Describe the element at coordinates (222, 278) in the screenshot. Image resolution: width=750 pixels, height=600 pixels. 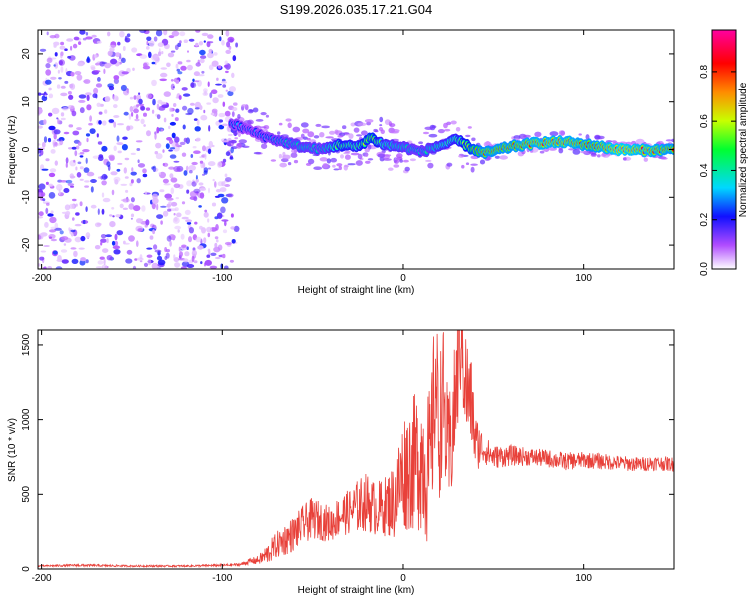
I see `x-tick-label: -100` at that location.